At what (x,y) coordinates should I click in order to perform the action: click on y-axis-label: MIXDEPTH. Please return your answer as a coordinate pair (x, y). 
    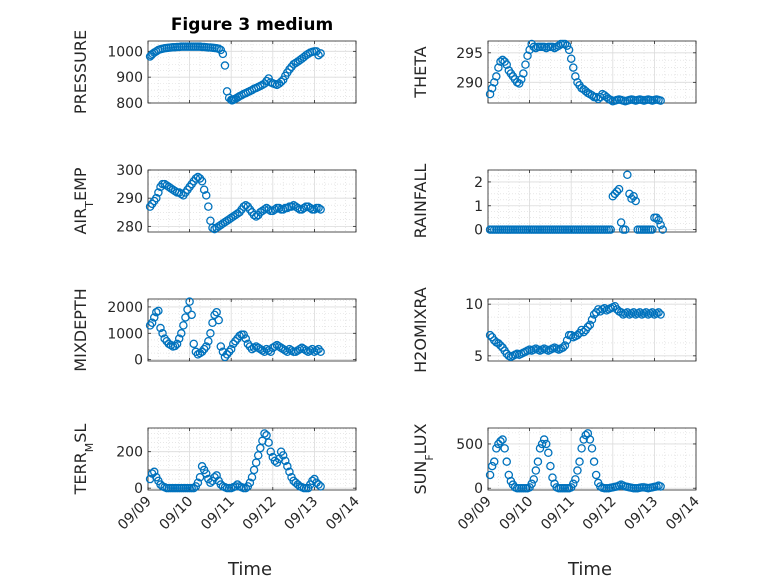
    Looking at the image, I should click on (80, 329).